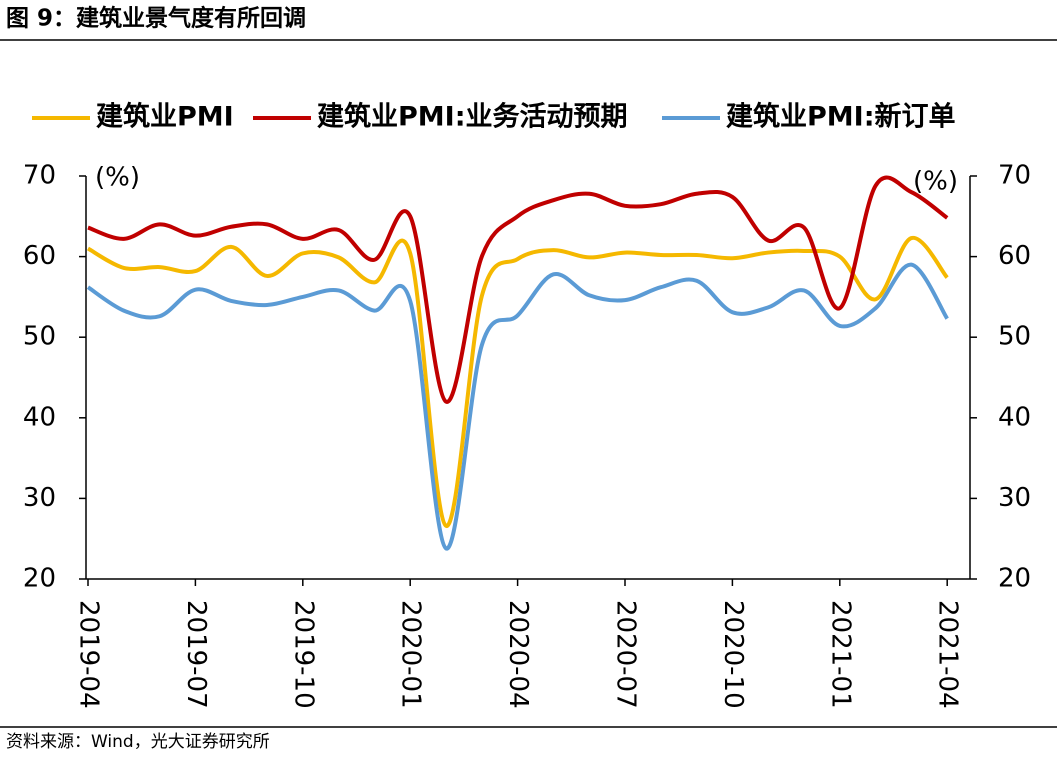 Image resolution: width=1057 pixels, height=759 pixels. I want to click on y2-tick-label: 60, so click(1014, 256).